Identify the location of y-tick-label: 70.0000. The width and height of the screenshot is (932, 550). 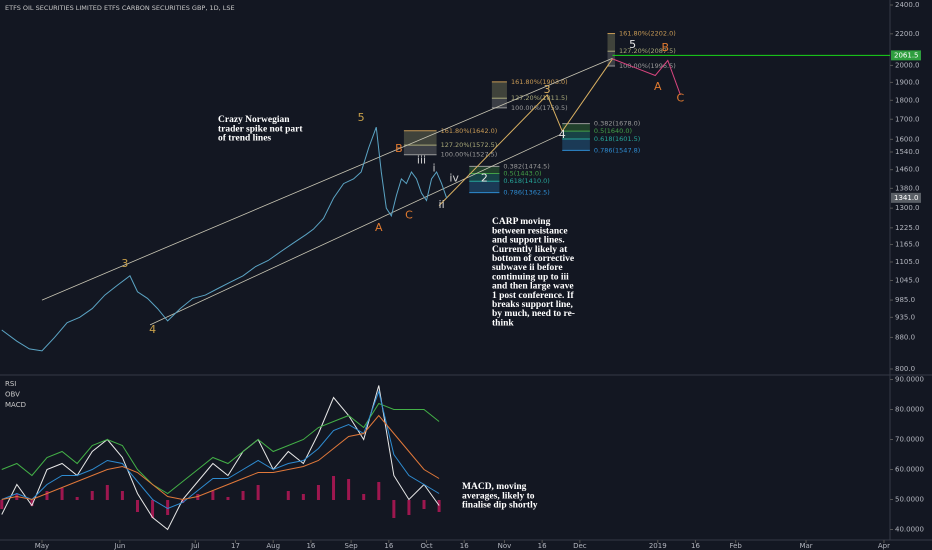
(909, 440).